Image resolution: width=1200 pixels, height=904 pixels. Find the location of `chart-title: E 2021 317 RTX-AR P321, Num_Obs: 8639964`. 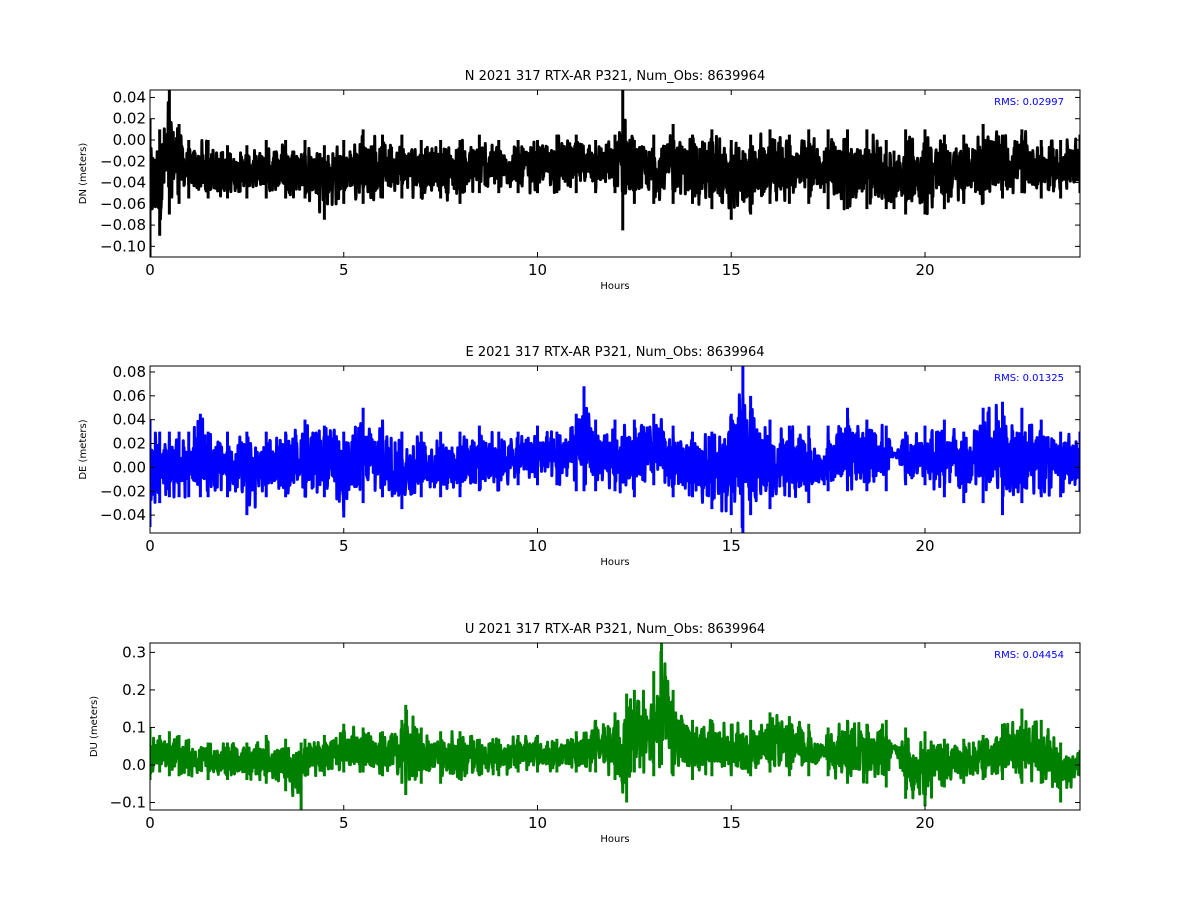

chart-title: E 2021 317 RTX-AR P321, Num_Obs: 8639964 is located at coordinates (615, 352).